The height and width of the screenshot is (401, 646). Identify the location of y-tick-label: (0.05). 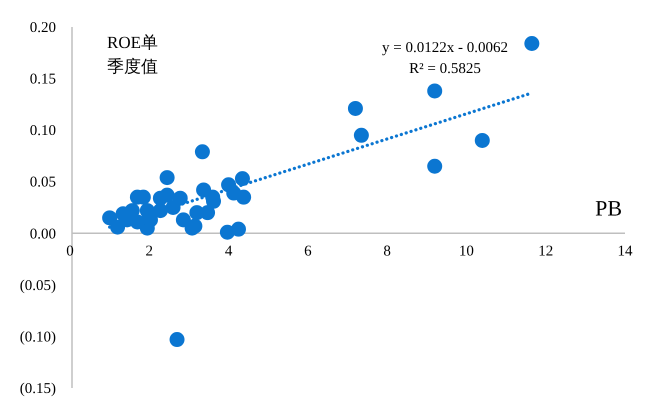
(38, 286).